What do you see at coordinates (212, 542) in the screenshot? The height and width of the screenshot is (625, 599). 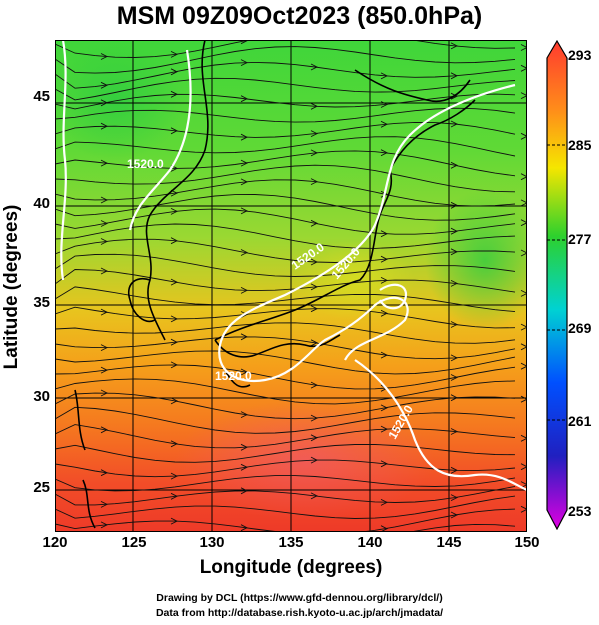 I see `x-tick-label: 130` at bounding box center [212, 542].